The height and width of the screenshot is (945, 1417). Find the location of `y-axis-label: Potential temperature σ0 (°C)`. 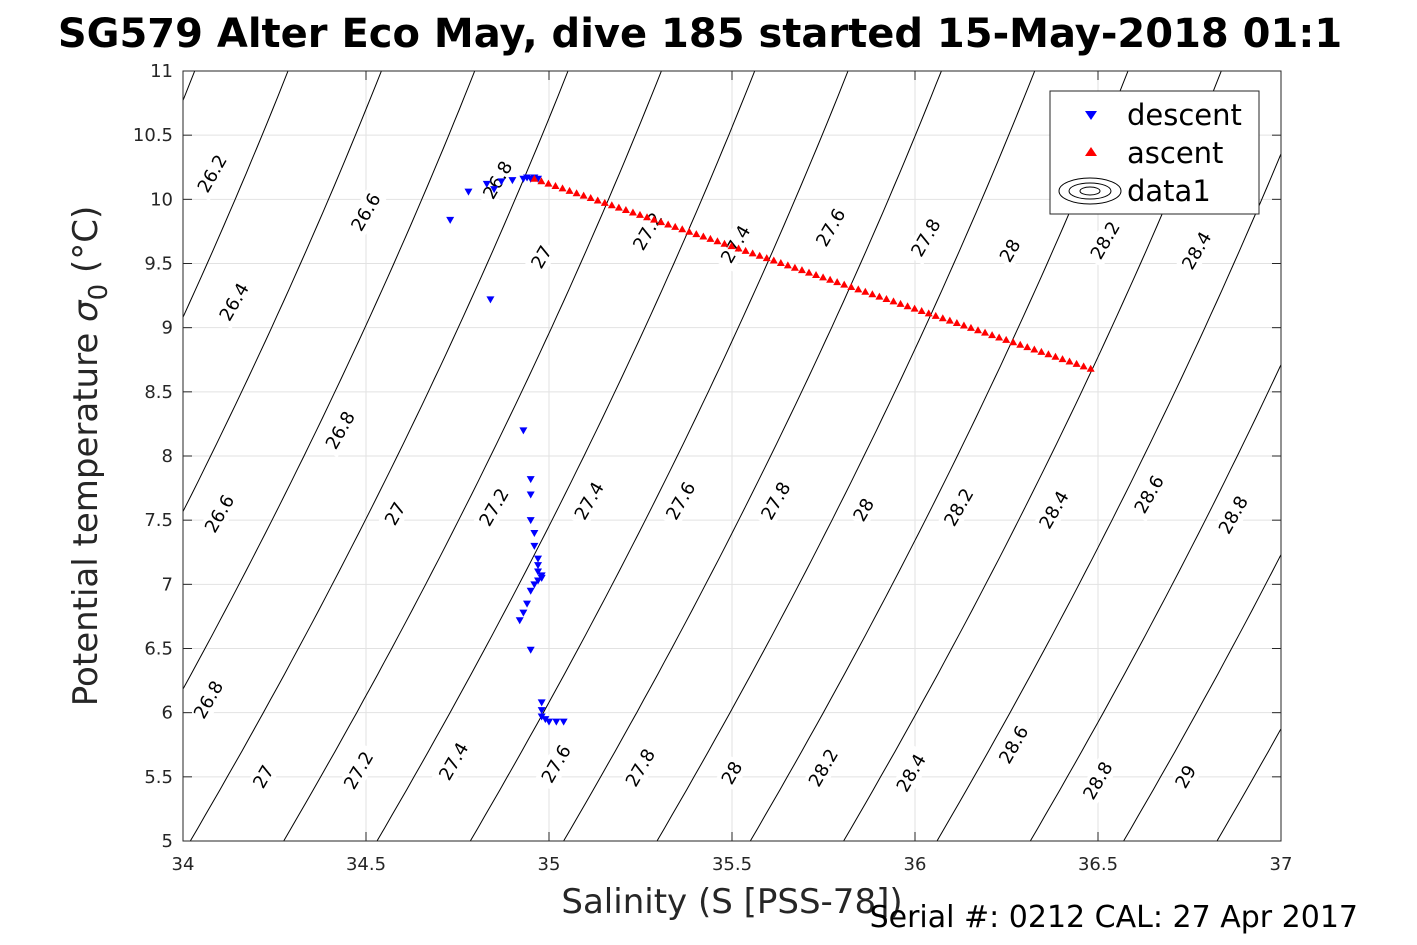

y-axis-label: Potential temperature σ0 (°C) is located at coordinates (90, 456).